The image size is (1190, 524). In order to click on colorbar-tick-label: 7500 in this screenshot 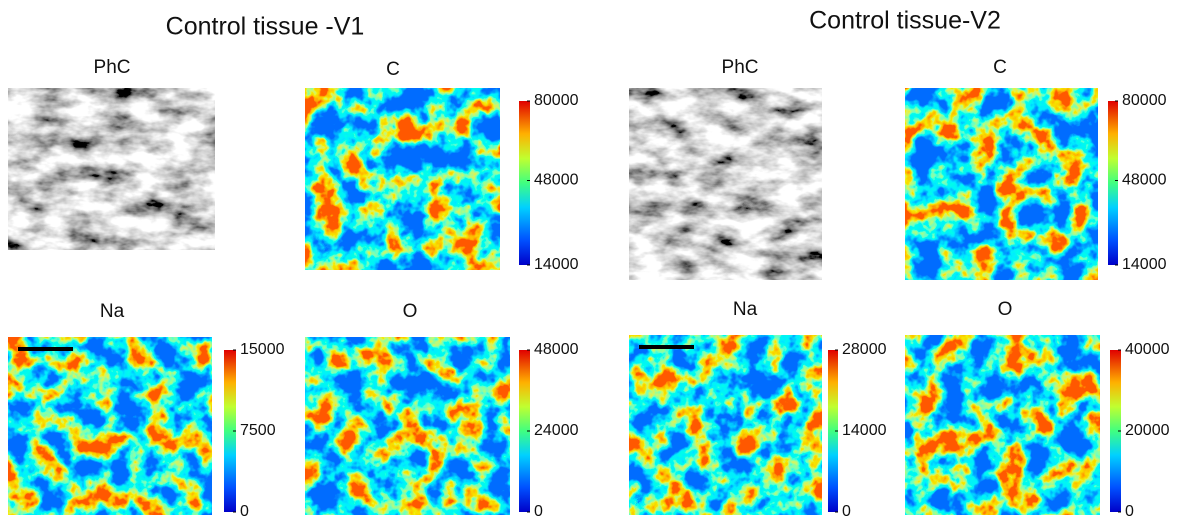, I will do `click(258, 430)`.